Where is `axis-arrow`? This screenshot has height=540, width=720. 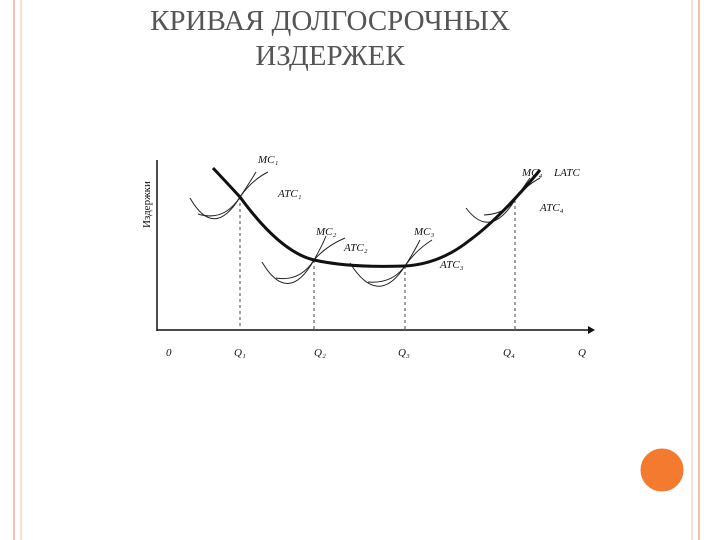
axis-arrow is located at coordinates (591, 330).